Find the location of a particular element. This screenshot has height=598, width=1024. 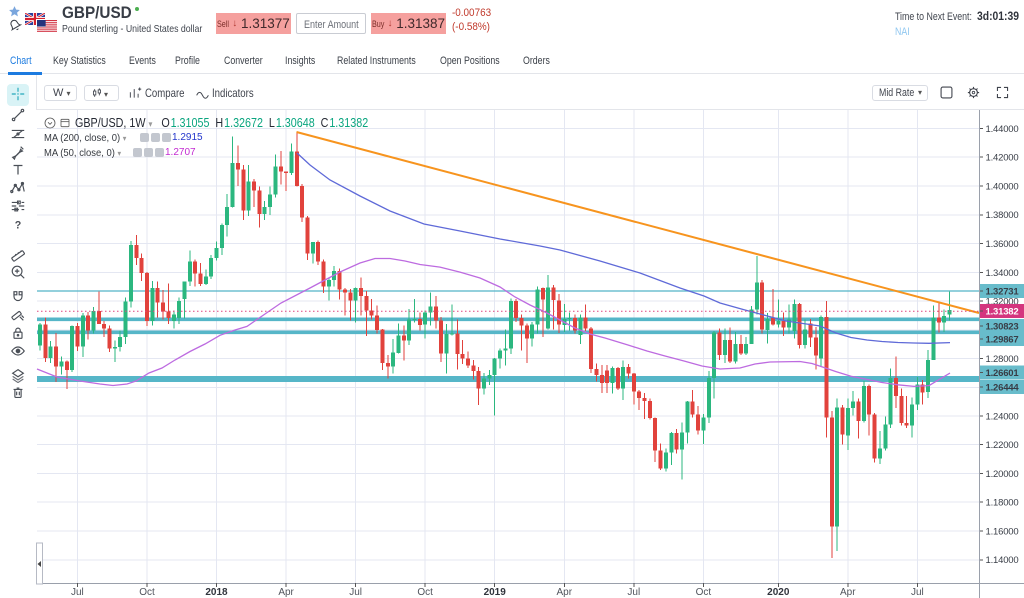

svg-text: 1.18000 is located at coordinates (1002, 503).